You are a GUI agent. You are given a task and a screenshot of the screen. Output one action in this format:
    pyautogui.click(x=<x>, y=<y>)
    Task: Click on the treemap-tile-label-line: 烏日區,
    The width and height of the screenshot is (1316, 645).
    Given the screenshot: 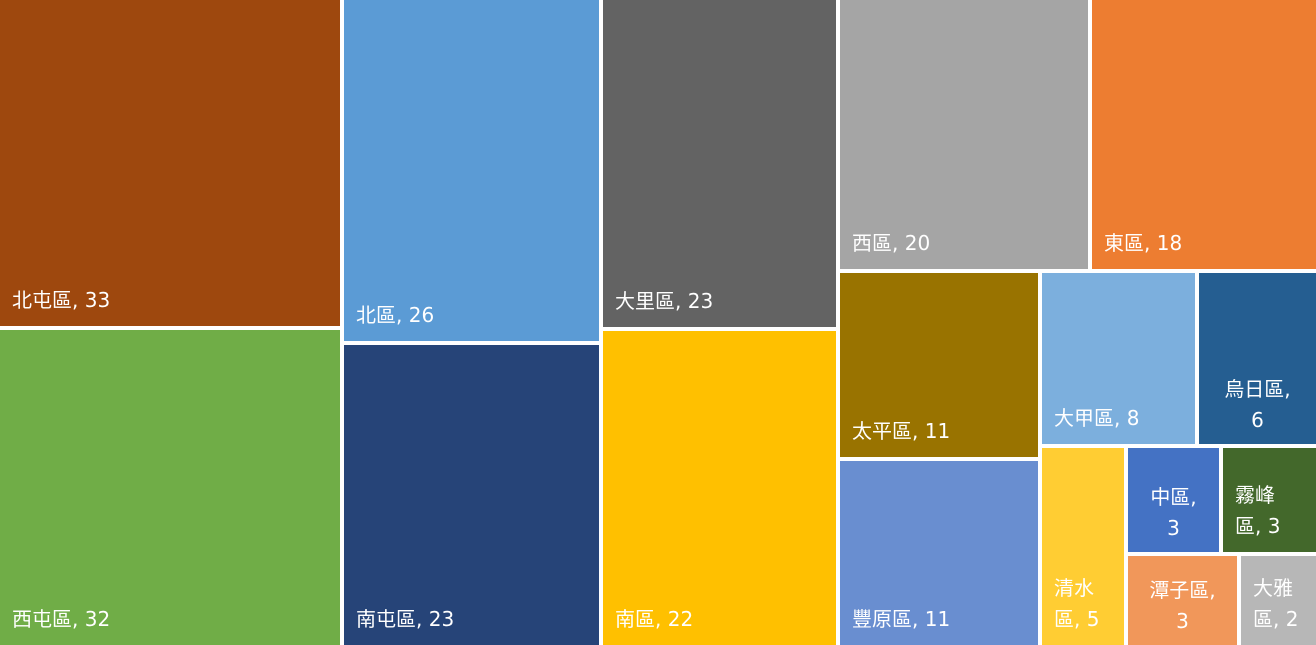 What is the action you would take?
    pyautogui.click(x=1257, y=389)
    